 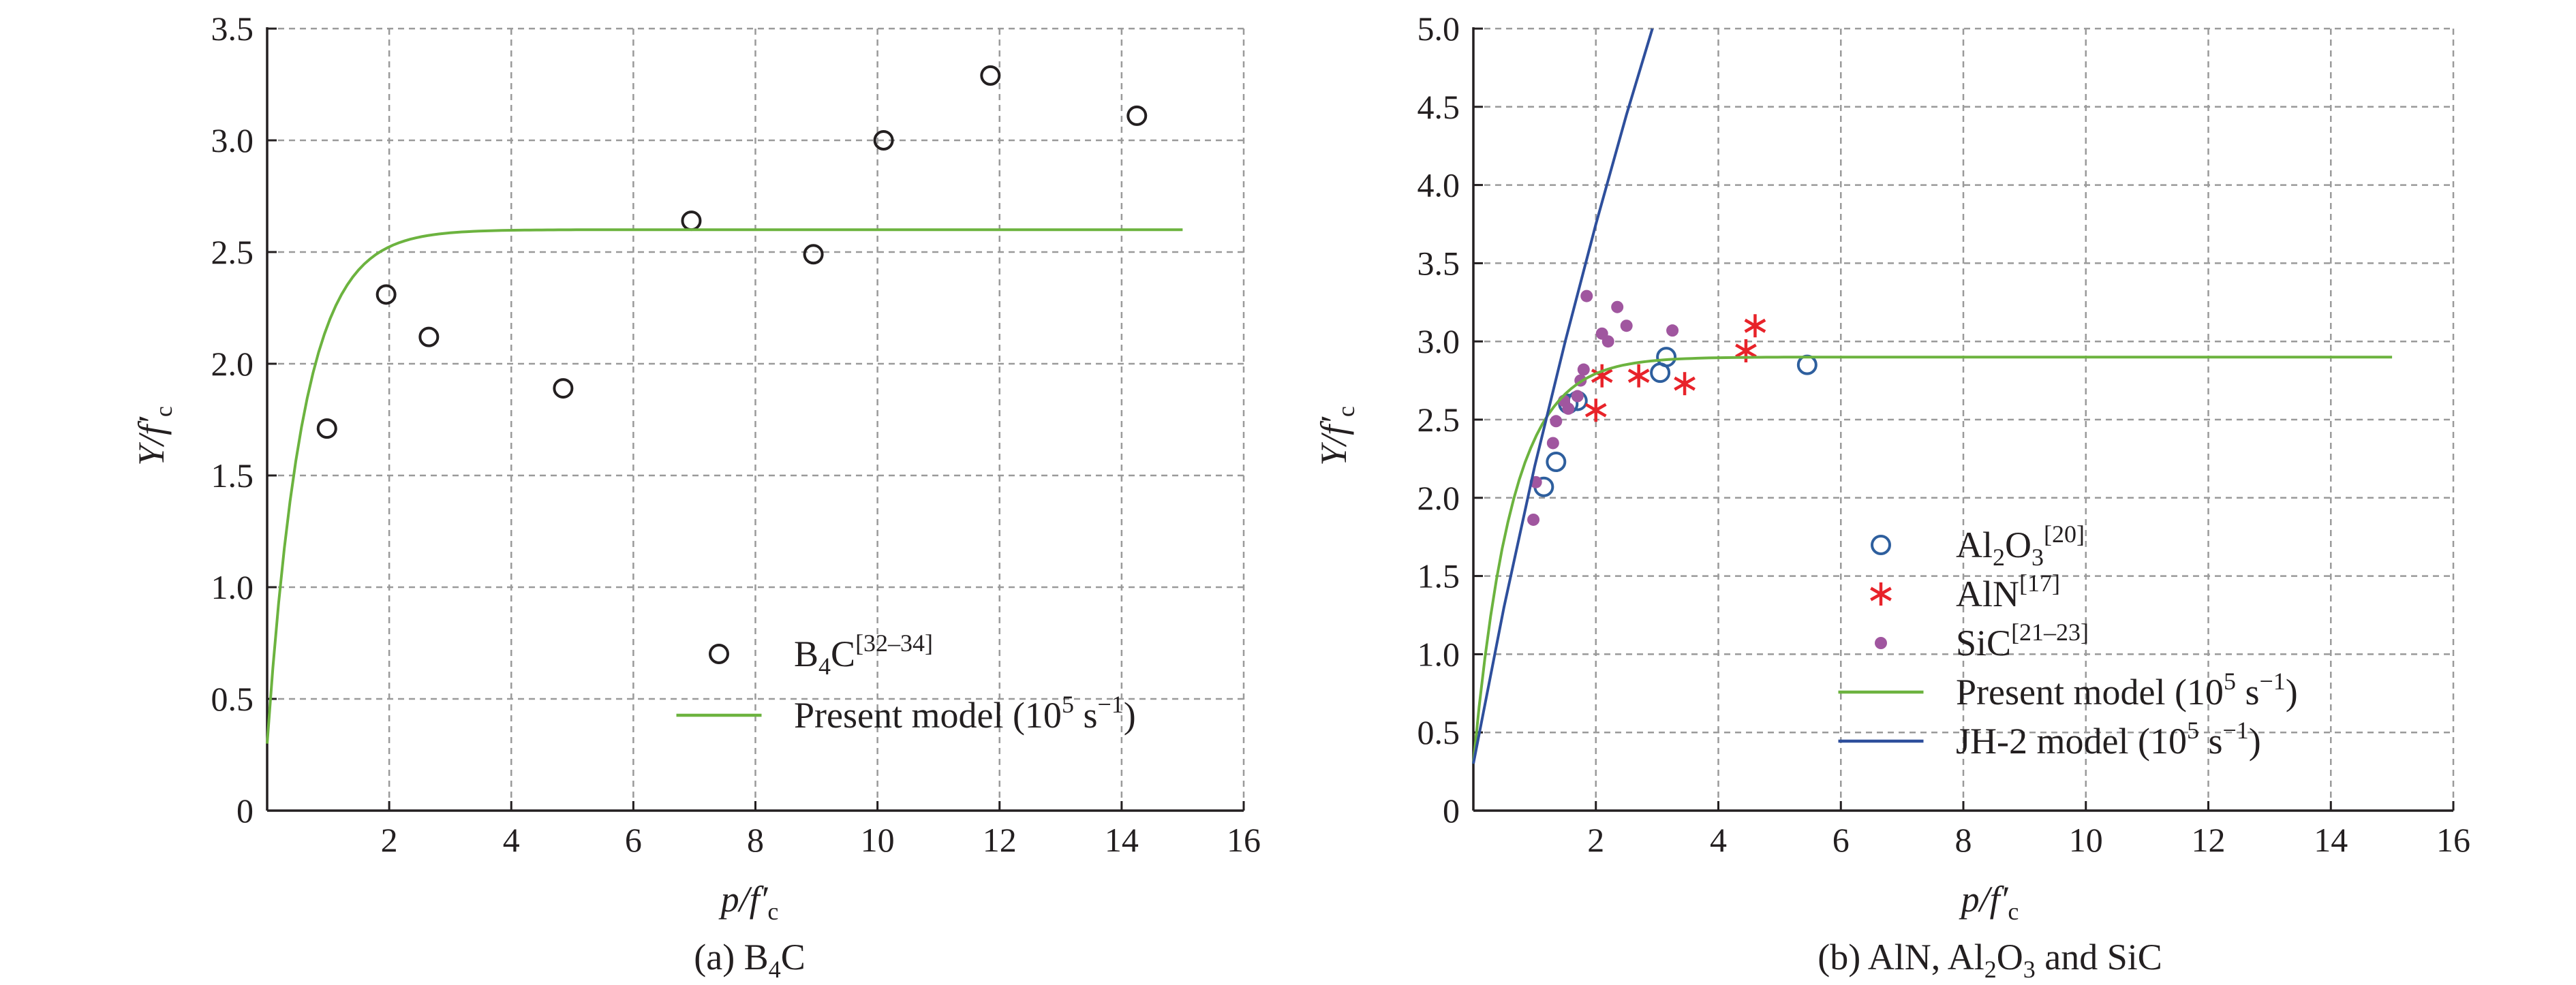 What do you see at coordinates (878, 840) in the screenshot?
I see `a-x-tick-label-4: 10` at bounding box center [878, 840].